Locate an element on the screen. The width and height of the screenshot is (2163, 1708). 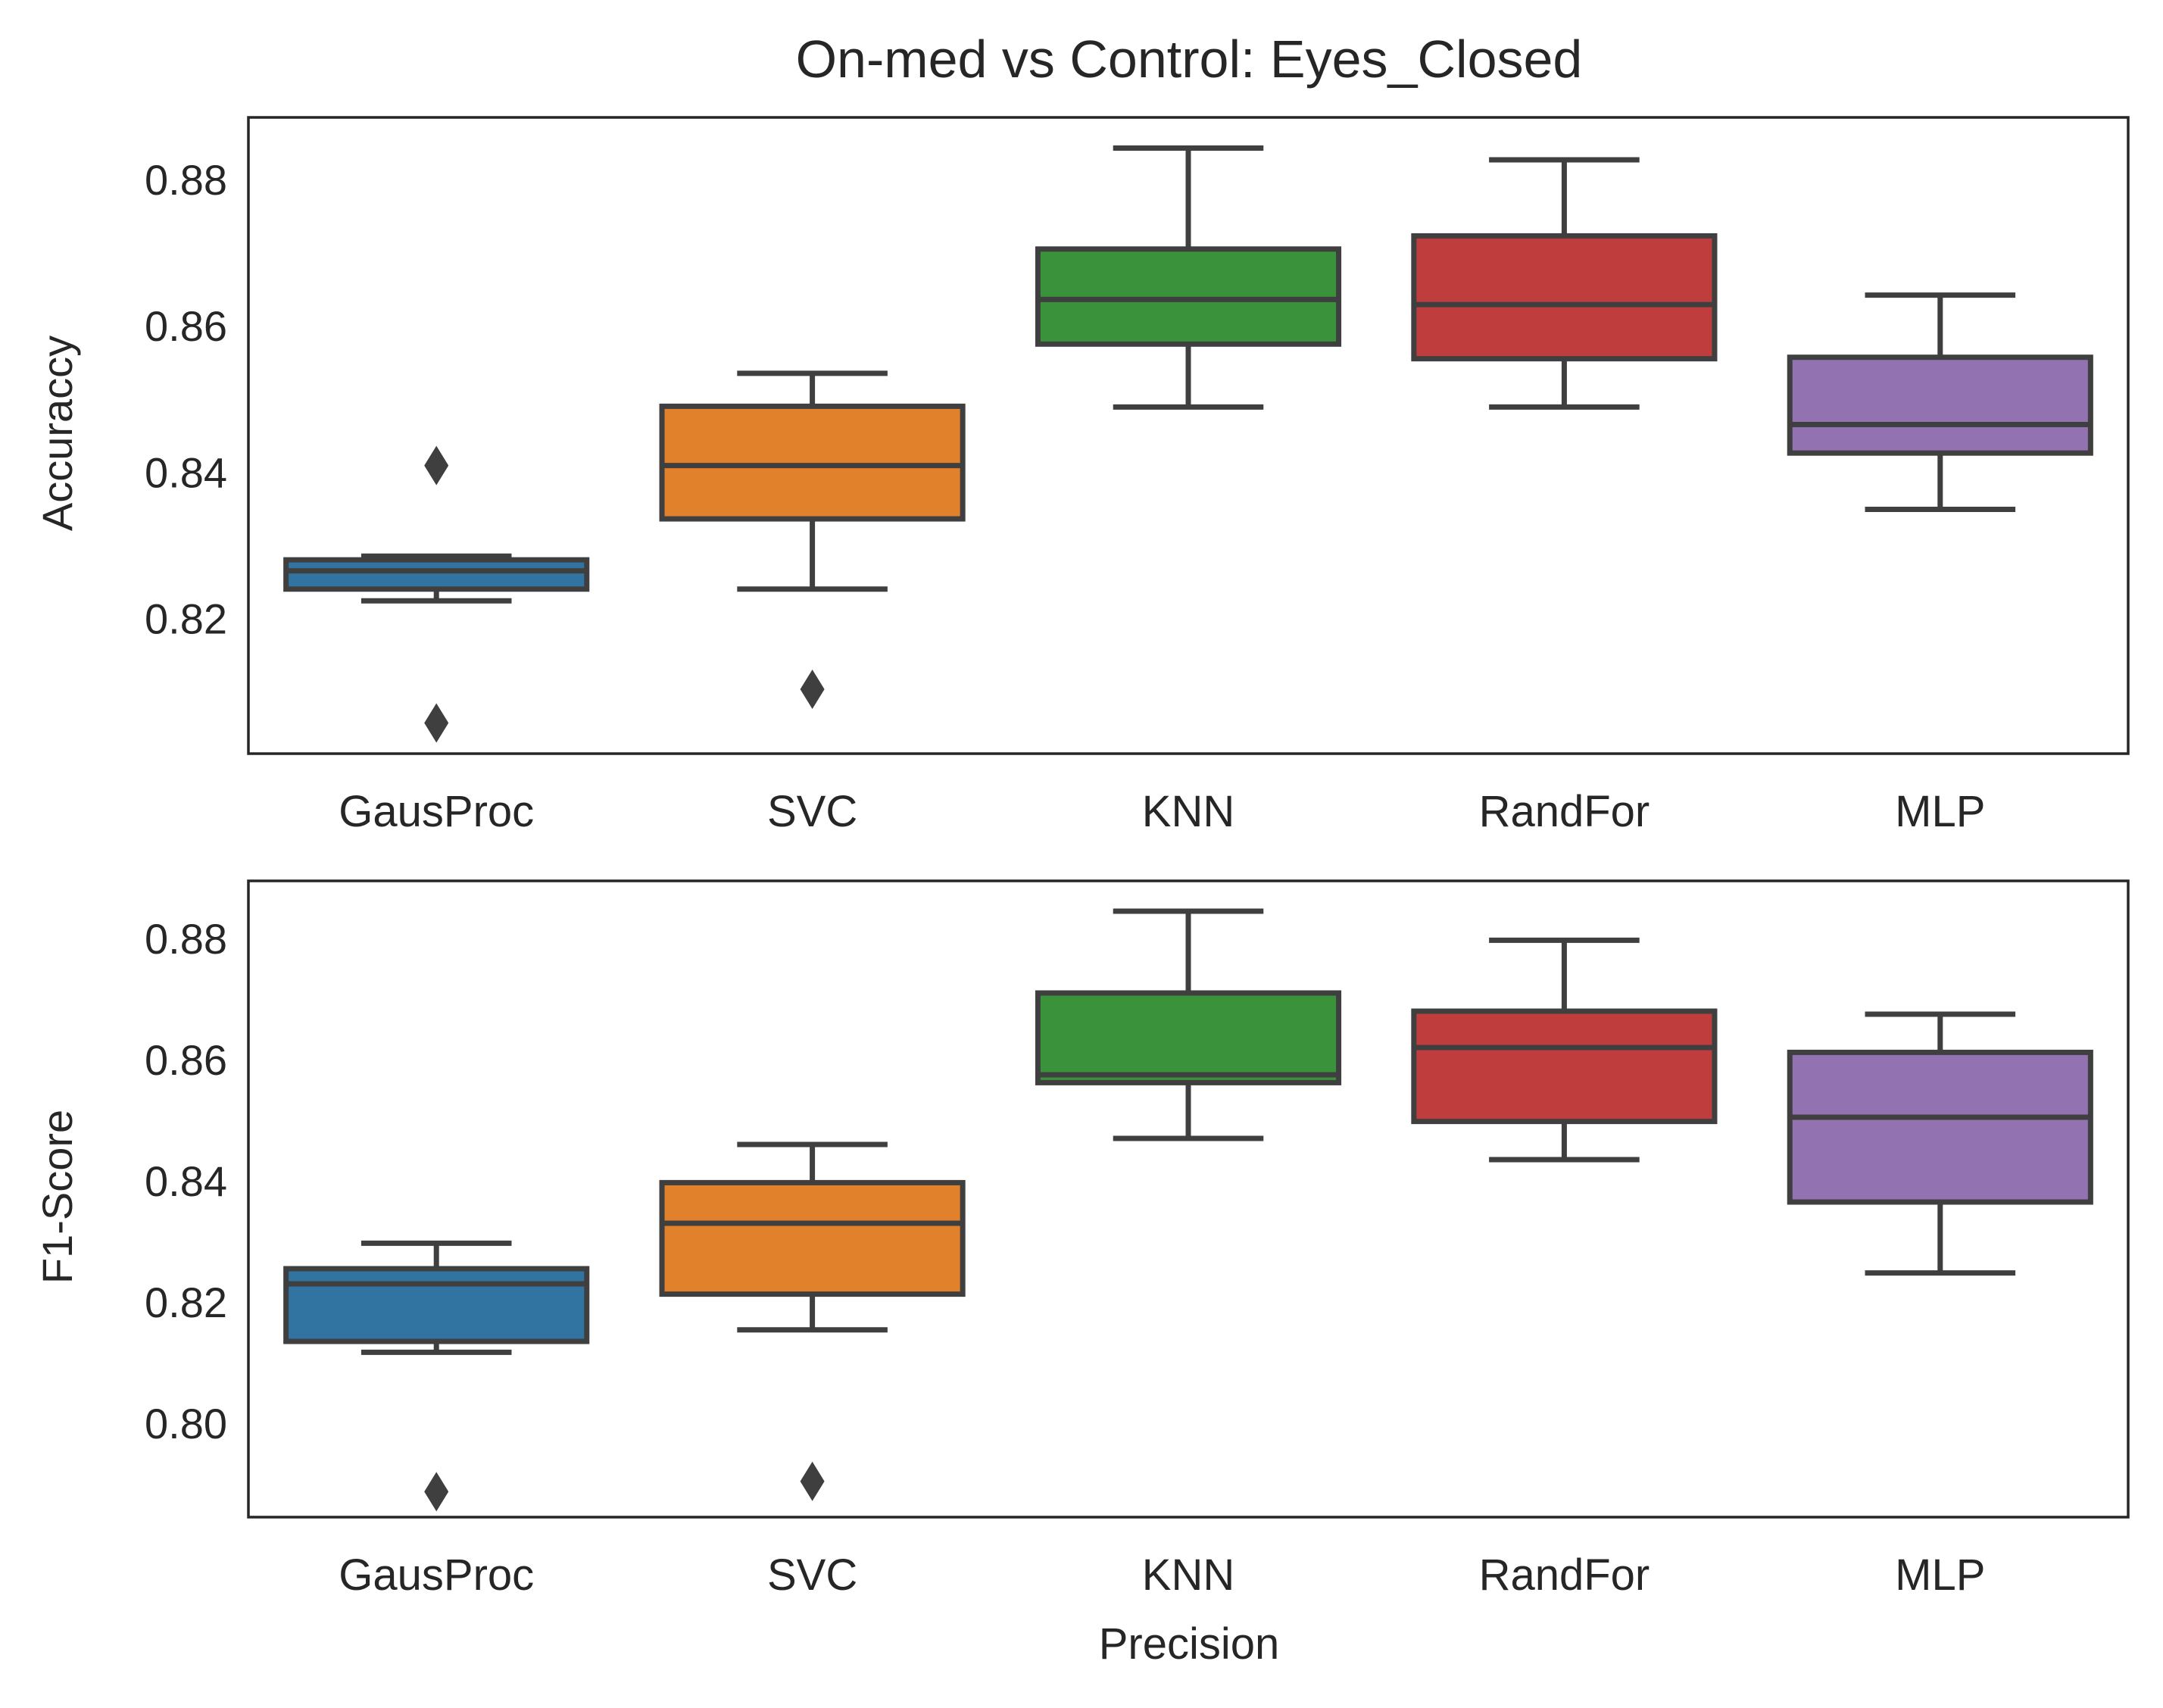
f1-xtick-label: RandFor is located at coordinates (1564, 1575).